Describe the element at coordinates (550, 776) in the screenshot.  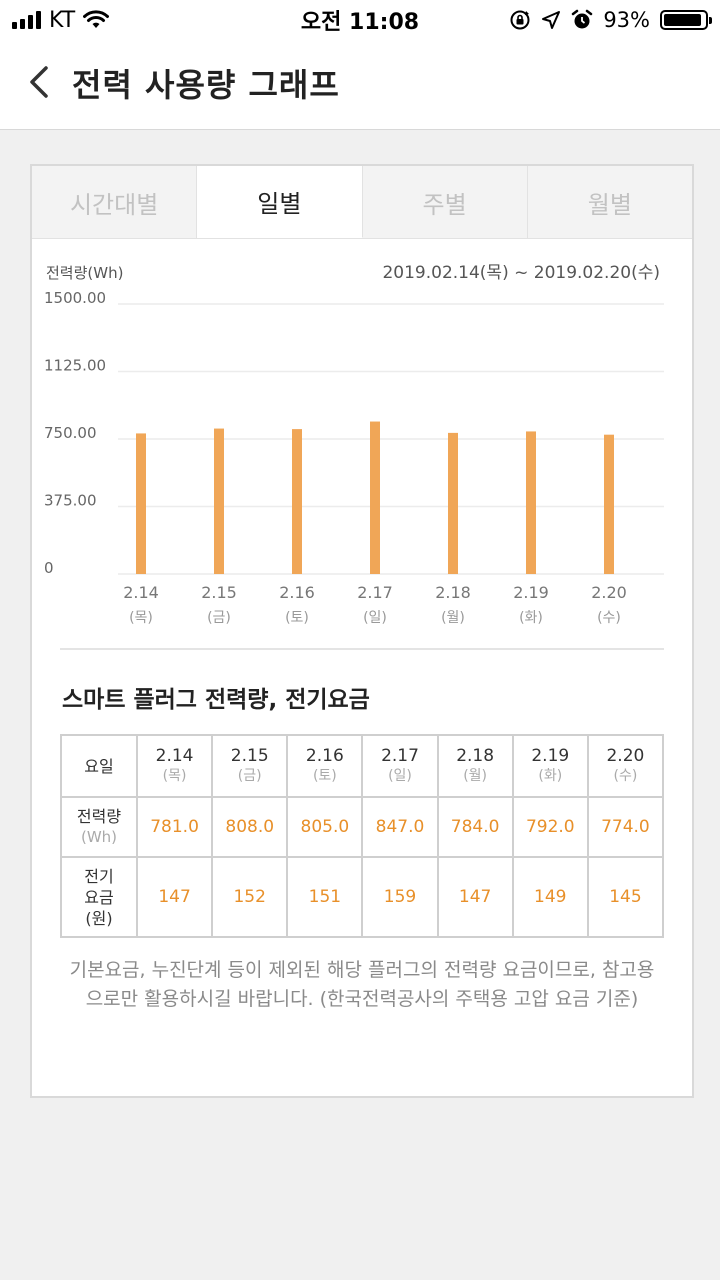
I see `day-weekday: (화)` at that location.